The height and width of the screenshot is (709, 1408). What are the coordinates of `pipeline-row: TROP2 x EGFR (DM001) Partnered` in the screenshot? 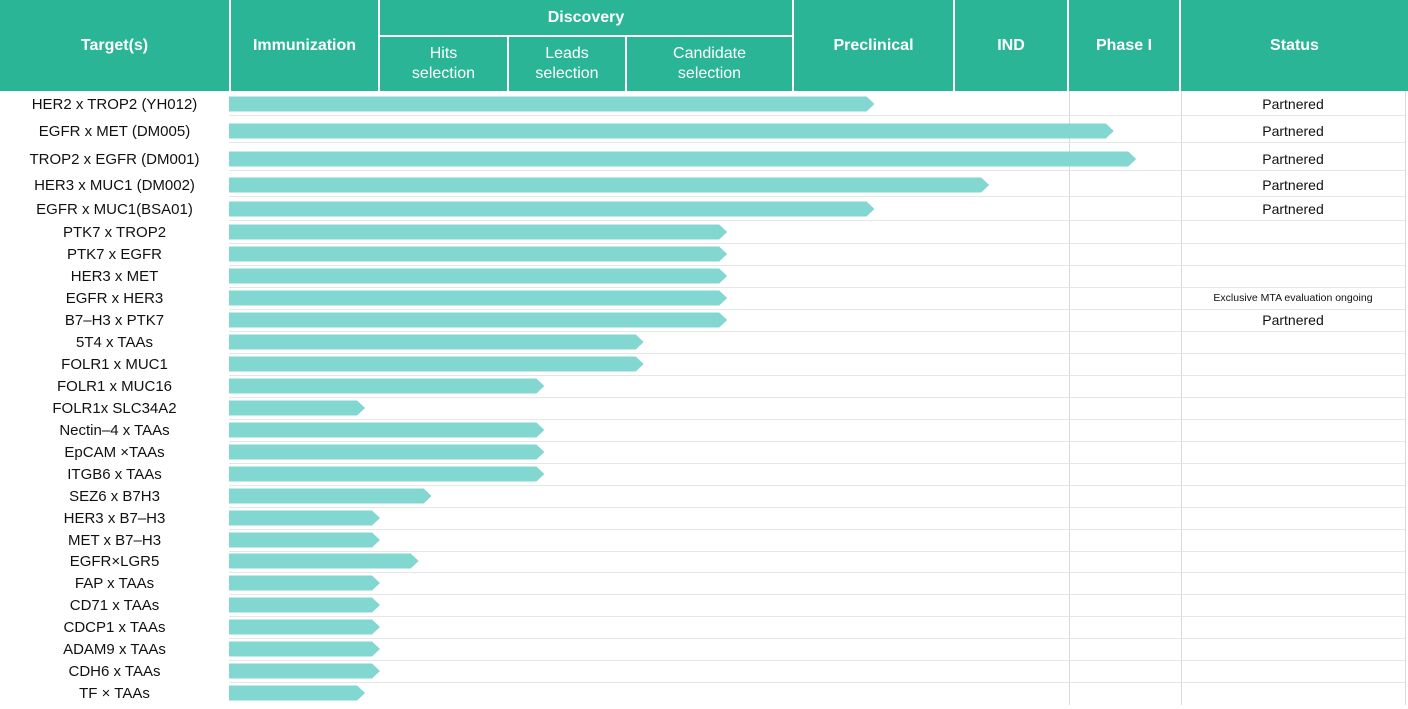 It's located at (704, 159).